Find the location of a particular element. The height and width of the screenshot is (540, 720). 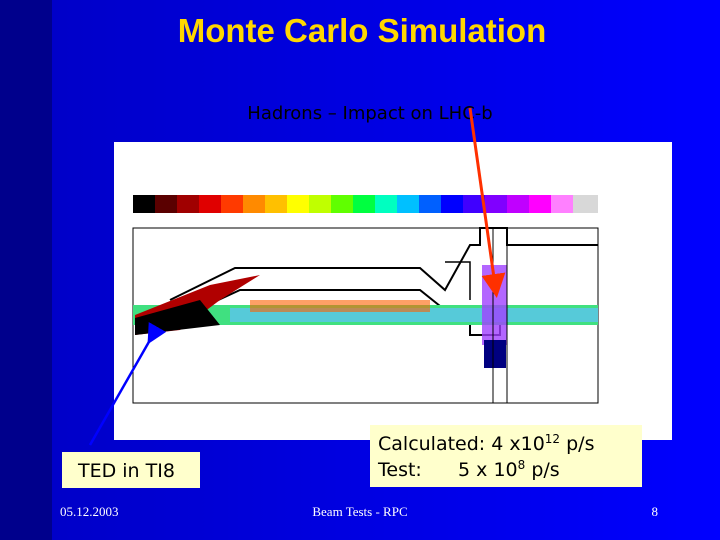

footer-date: 05.12.2003 is located at coordinates (89, 511).